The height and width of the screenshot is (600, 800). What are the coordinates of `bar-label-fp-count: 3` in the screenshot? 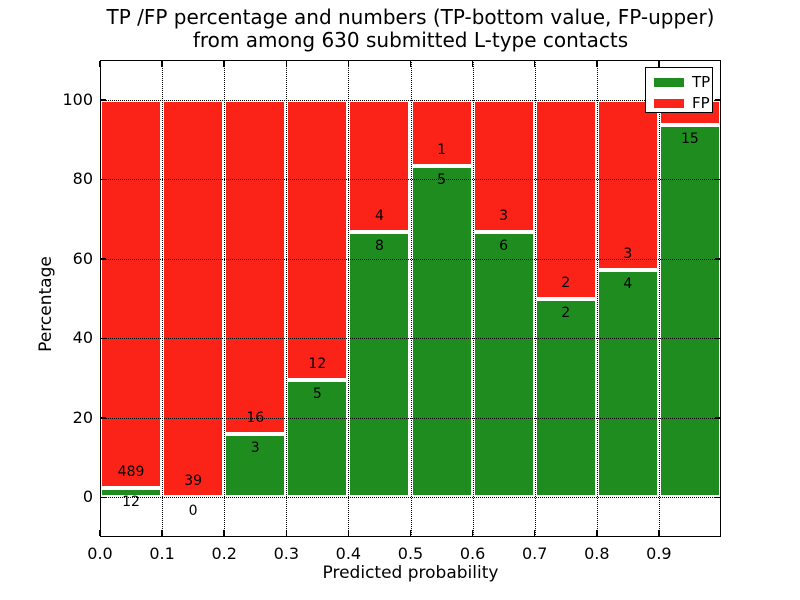 It's located at (504, 216).